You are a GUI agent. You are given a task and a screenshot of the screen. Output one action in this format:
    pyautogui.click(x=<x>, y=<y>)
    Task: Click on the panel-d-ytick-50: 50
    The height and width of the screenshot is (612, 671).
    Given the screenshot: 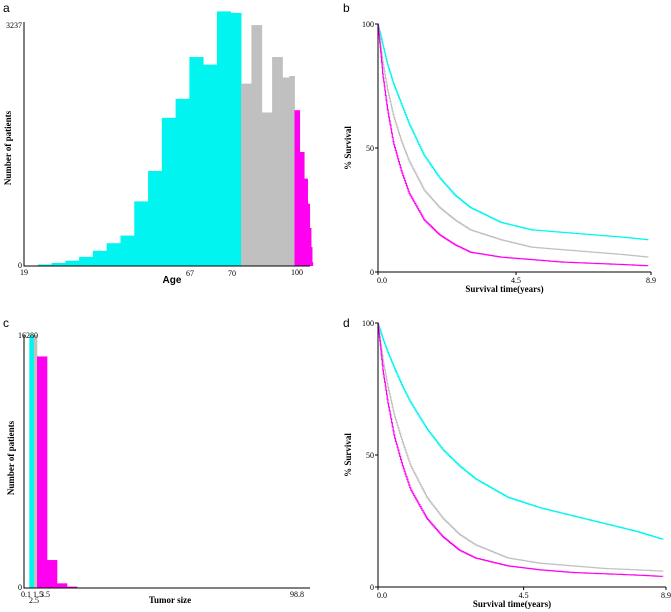 What is the action you would take?
    pyautogui.click(x=370, y=455)
    